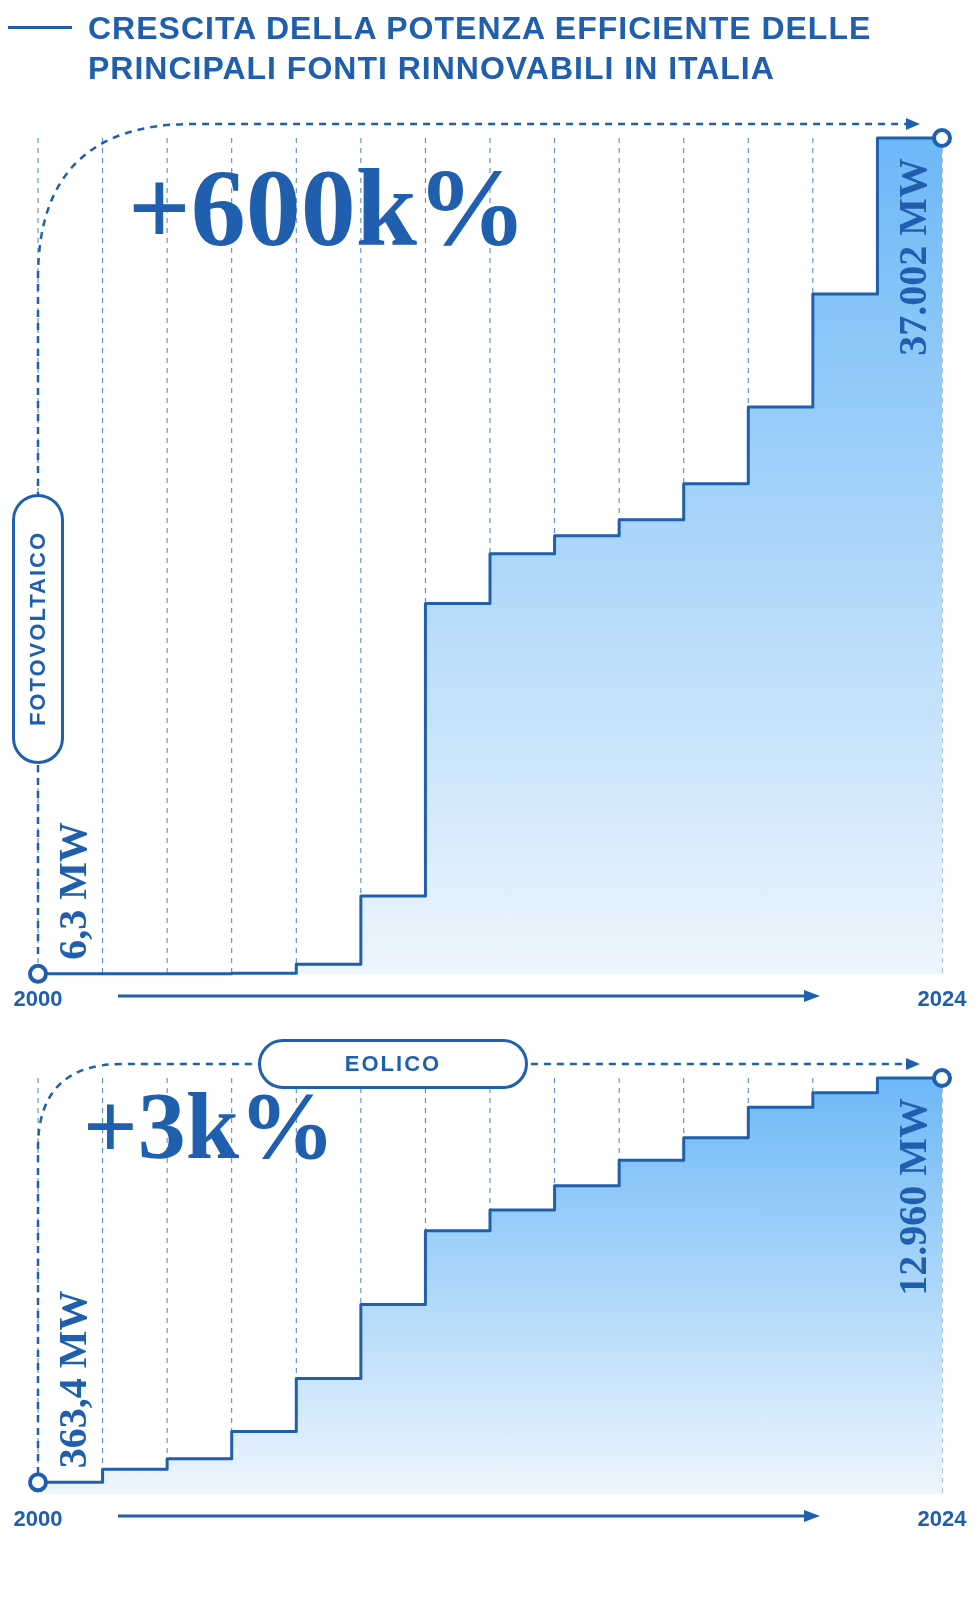  I want to click on pill-frame: FOTOVOLTAICO, so click(38, 628).